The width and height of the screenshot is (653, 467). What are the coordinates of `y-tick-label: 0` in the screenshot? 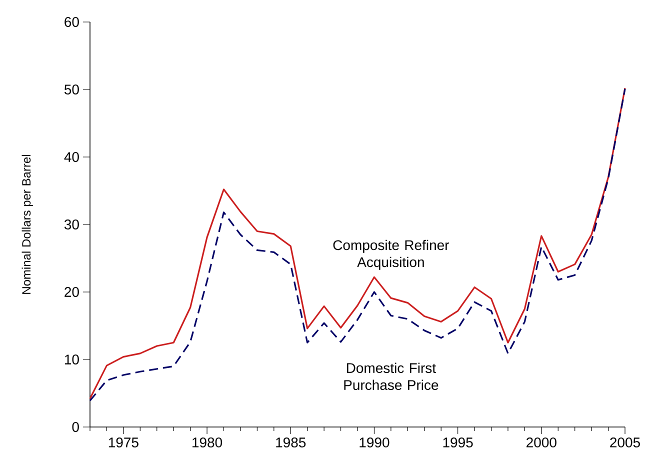 It's located at (75, 427).